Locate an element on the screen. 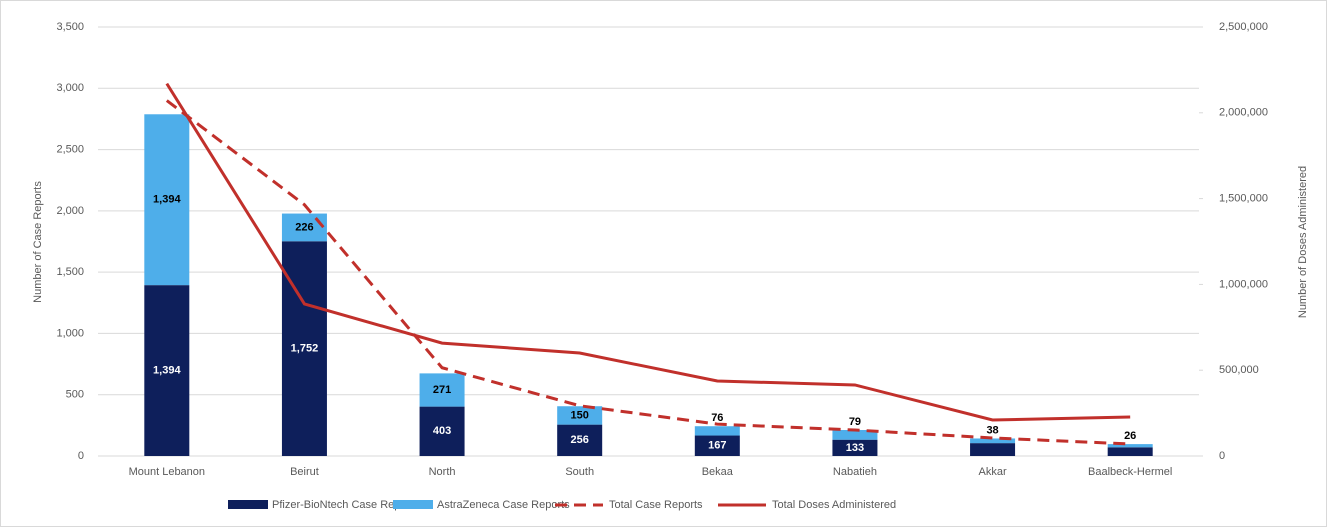 This screenshot has width=1327, height=527. value-label: 256 is located at coordinates (580, 440).